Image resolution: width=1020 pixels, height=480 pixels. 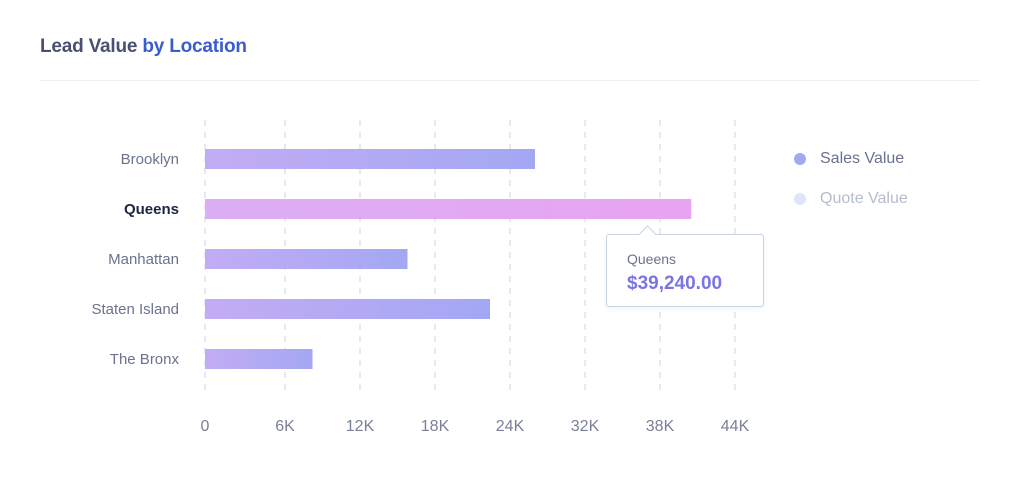 I want to click on x-tick-label: 0, so click(x=205, y=426).